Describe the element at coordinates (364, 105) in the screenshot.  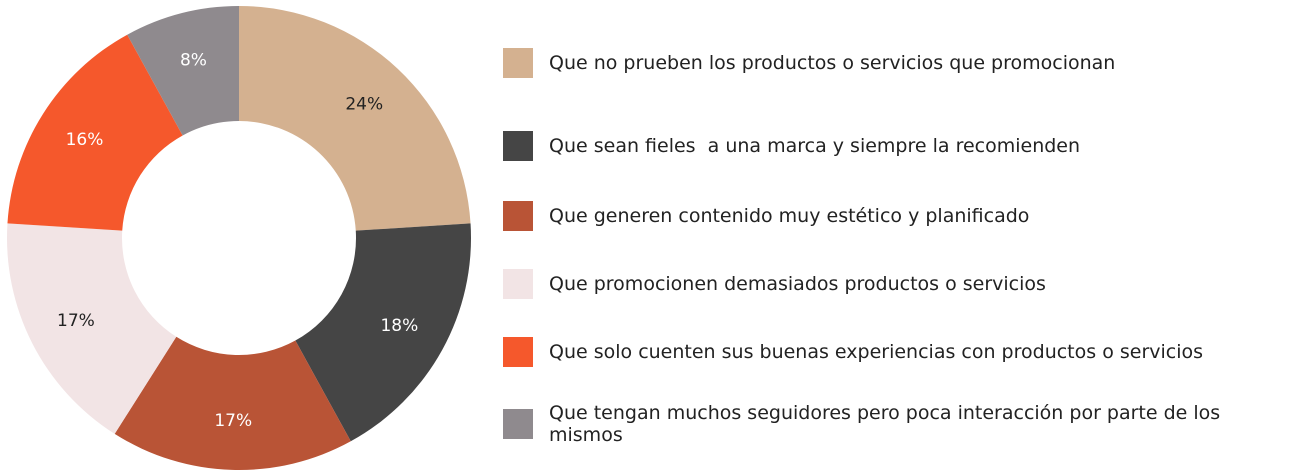
I see `data-label: 24%` at that location.